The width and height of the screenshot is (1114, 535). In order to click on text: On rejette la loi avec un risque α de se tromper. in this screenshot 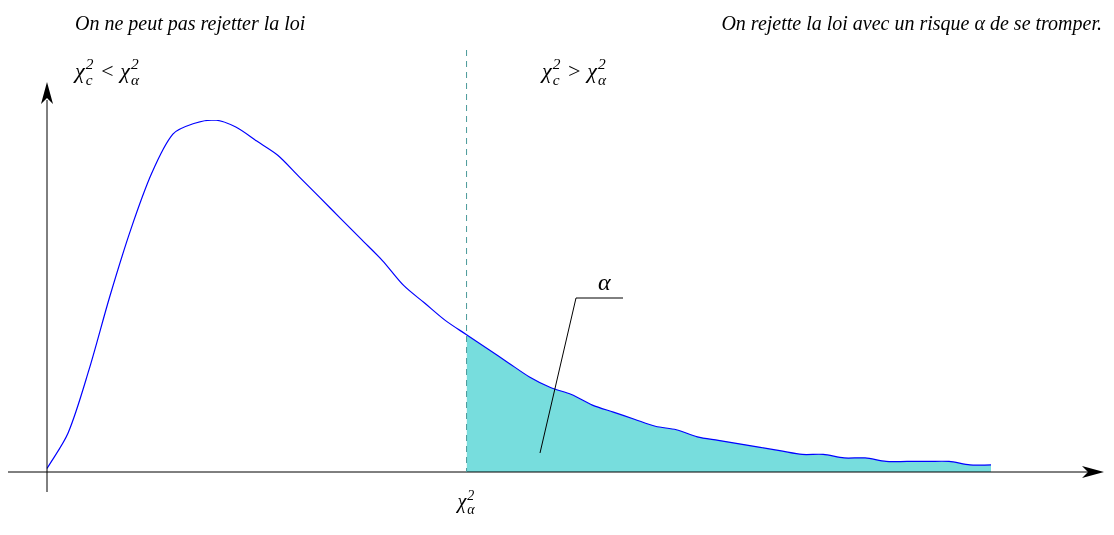, I will do `click(911, 23)`.